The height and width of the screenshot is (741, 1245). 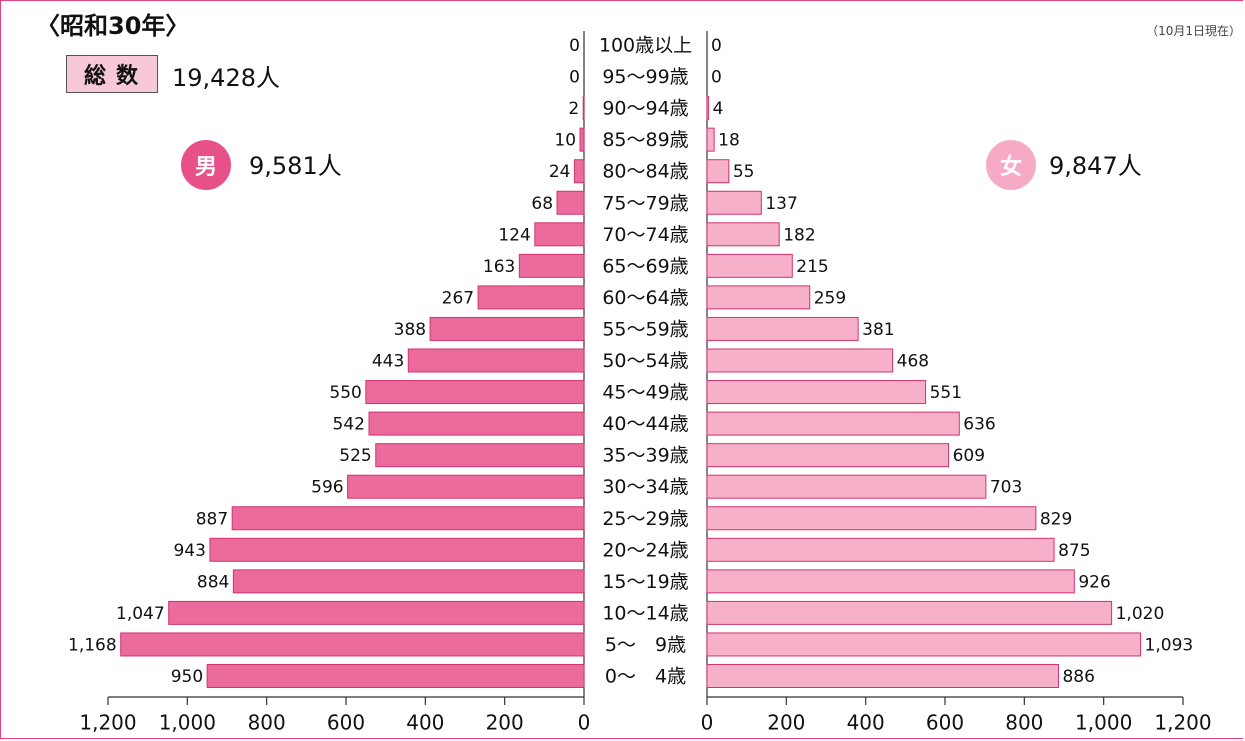 What do you see at coordinates (645, 329) in the screenshot?
I see `age-group-label: 55〜59歳` at bounding box center [645, 329].